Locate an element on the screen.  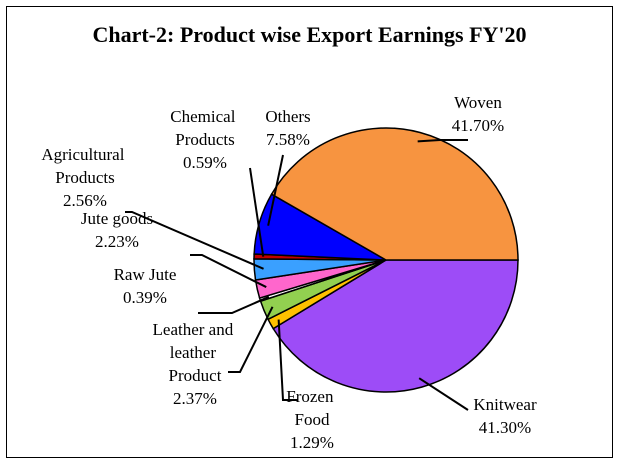
slice-value-label: 2.56% is located at coordinates (85, 200).